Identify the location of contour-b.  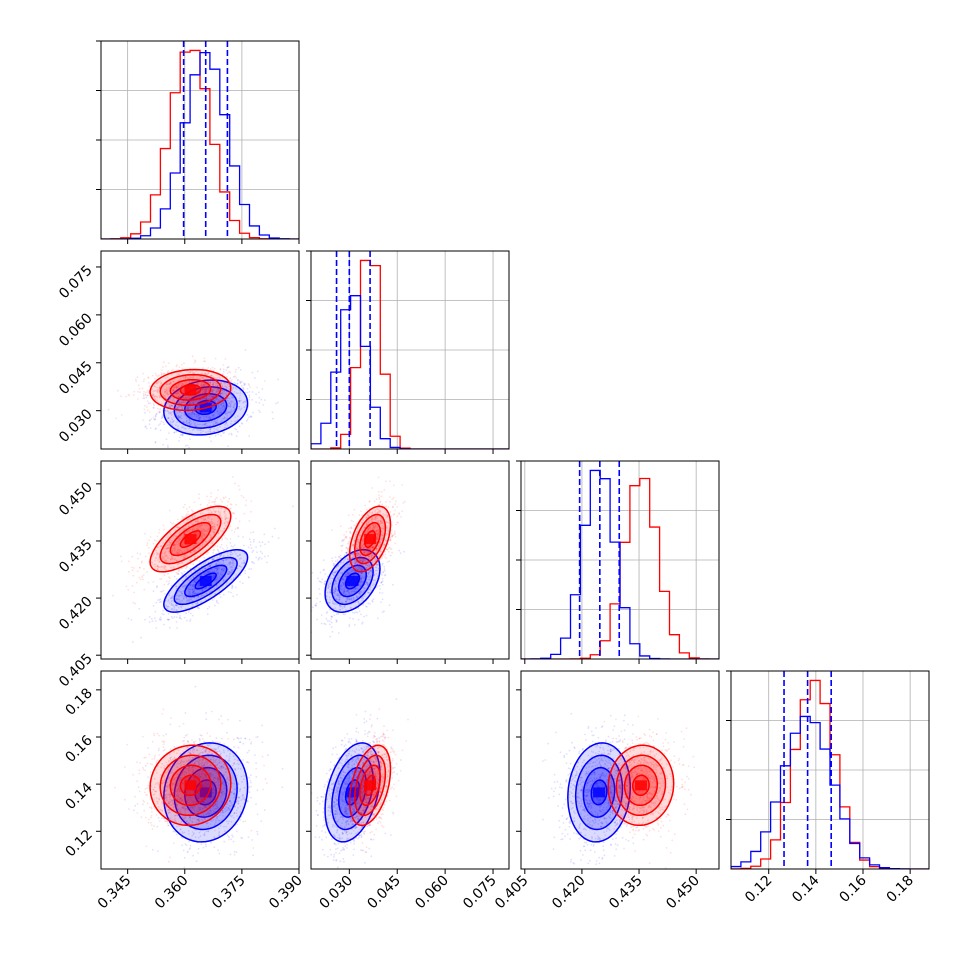
(190, 539).